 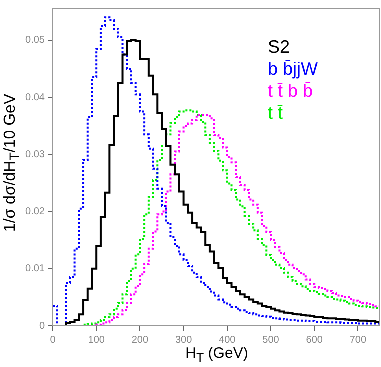 What do you see at coordinates (279, 46) in the screenshot?
I see `text: S2` at bounding box center [279, 46].